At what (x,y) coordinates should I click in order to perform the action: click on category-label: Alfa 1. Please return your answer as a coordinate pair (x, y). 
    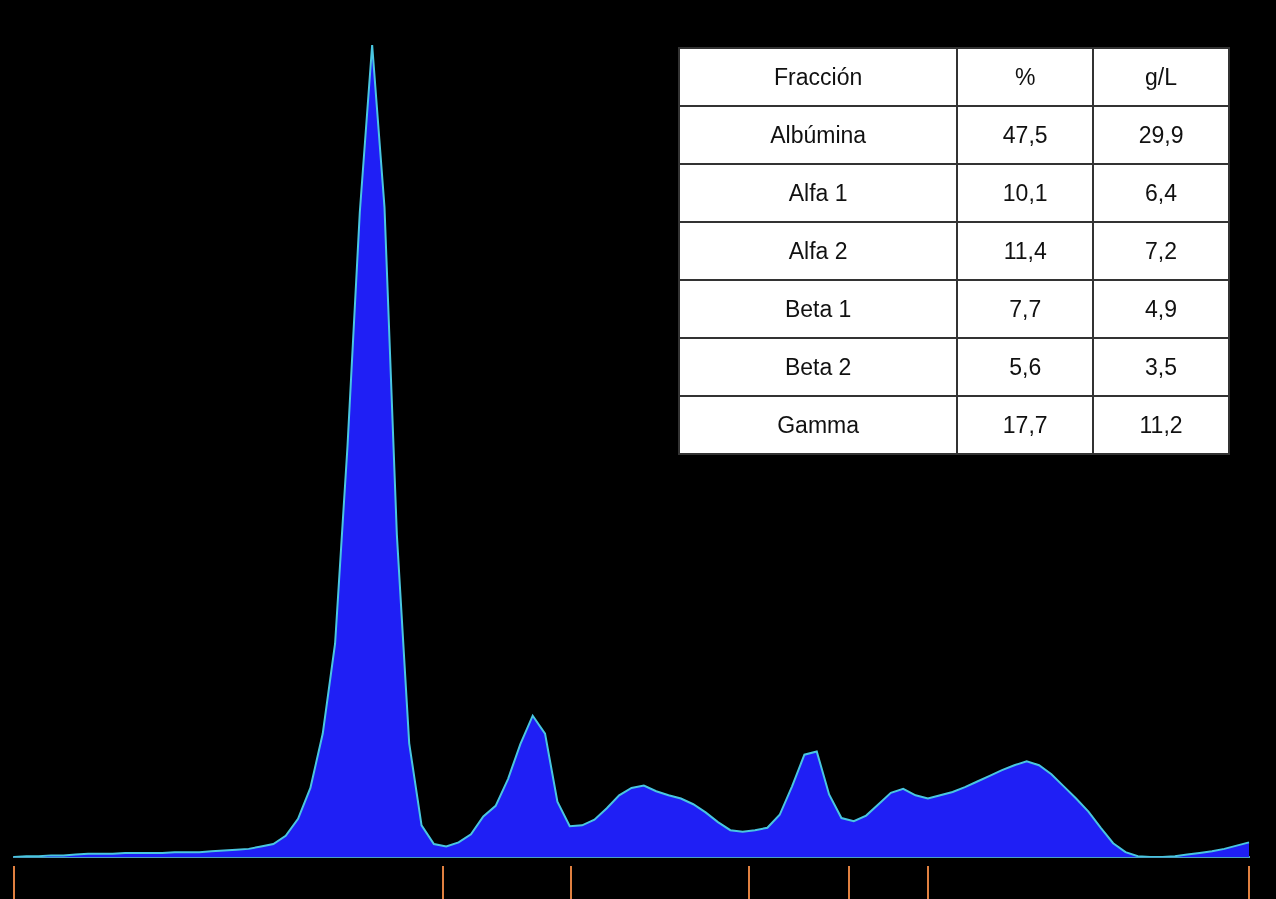
    Looking at the image, I should click on (818, 193).